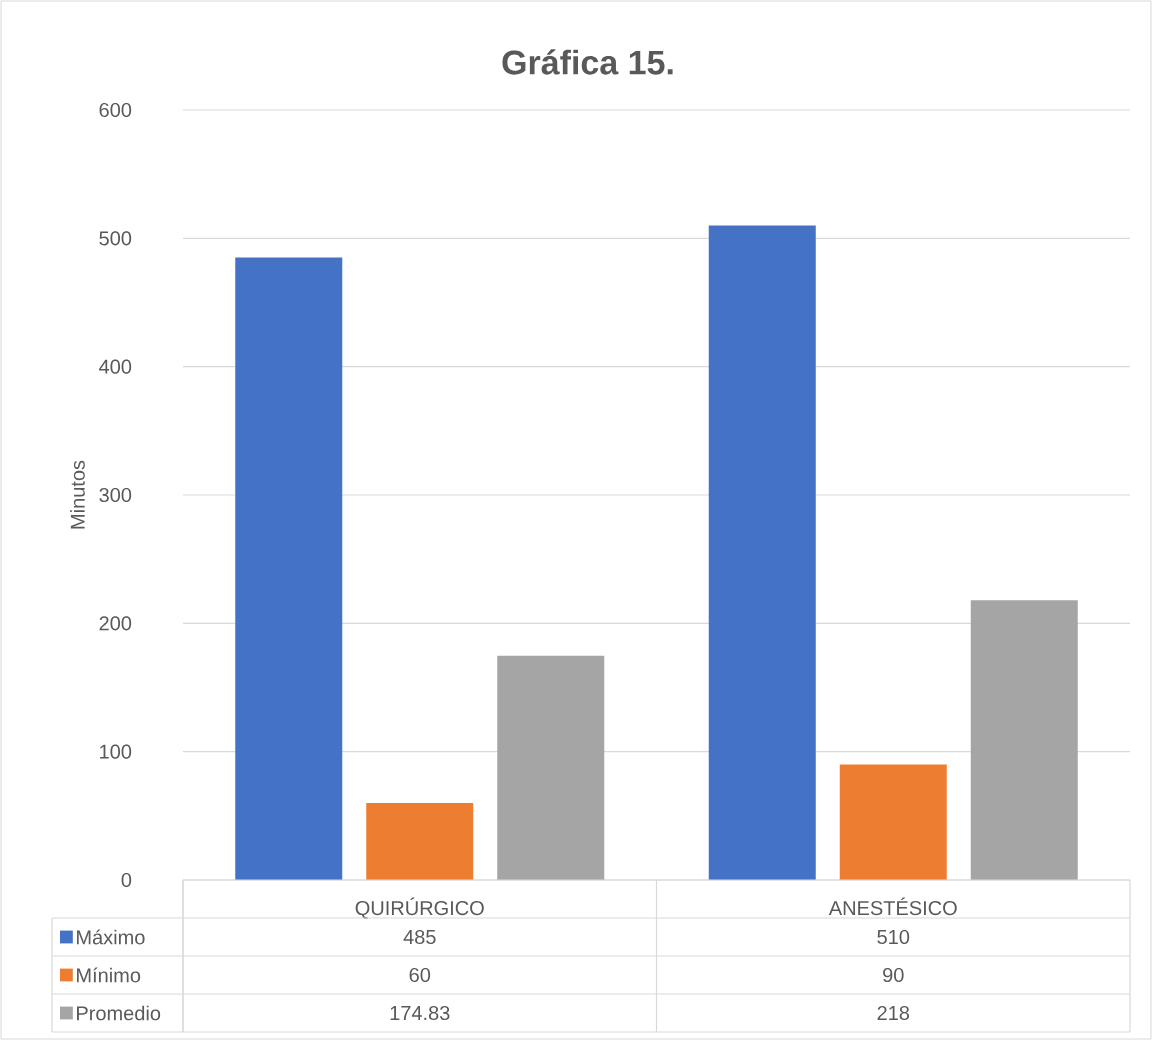  I want to click on legend-label: Promedio, so click(119, 1013).